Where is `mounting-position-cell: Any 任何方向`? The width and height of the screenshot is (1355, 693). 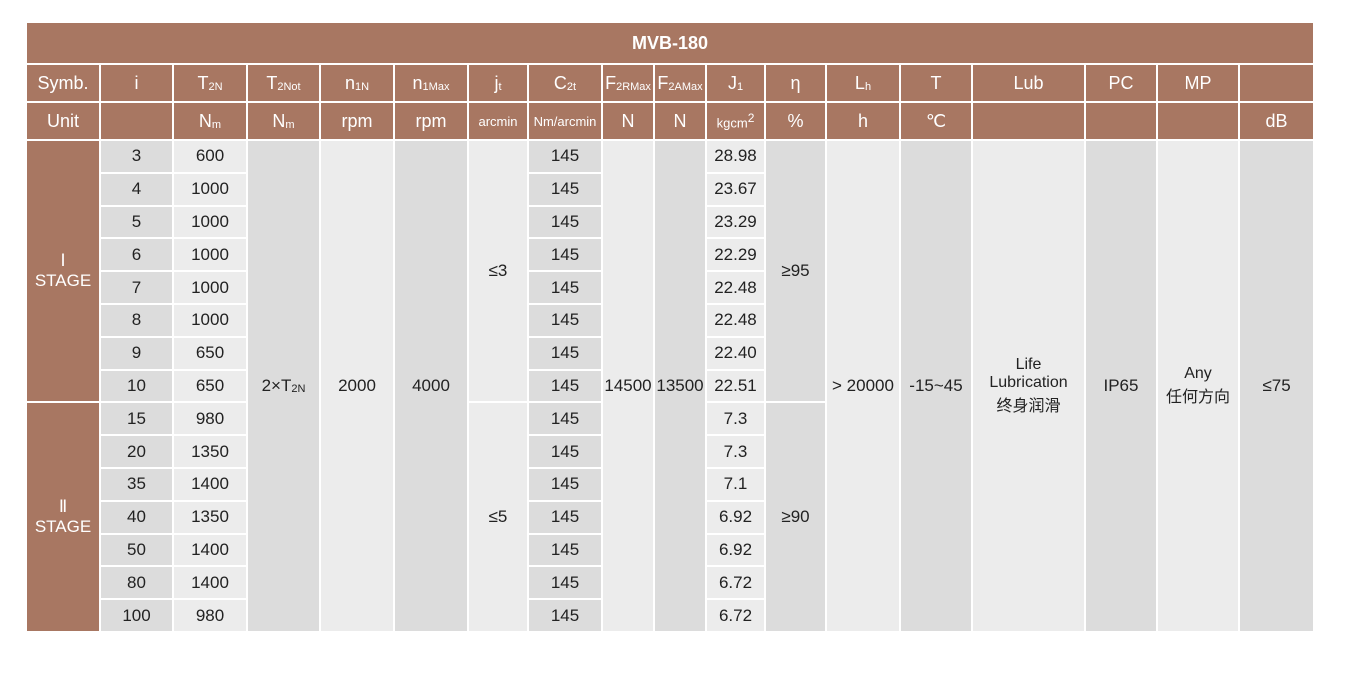
mounting-position-cell: Any 任何方向 is located at coordinates (1198, 386).